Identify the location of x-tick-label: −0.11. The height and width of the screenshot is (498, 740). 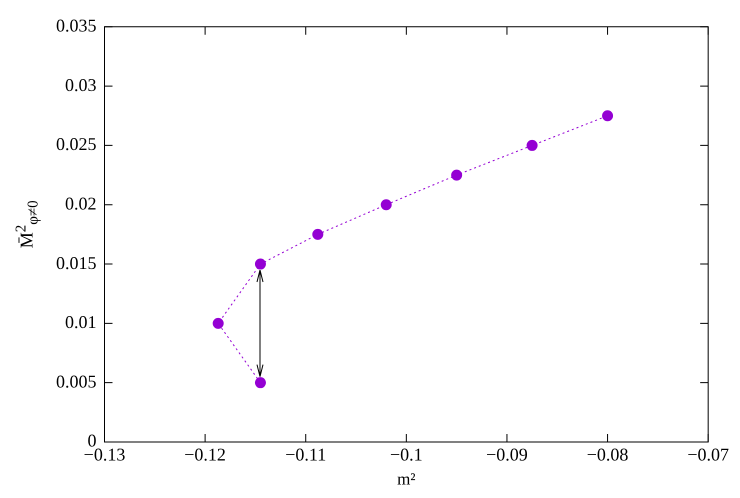
(305, 454).